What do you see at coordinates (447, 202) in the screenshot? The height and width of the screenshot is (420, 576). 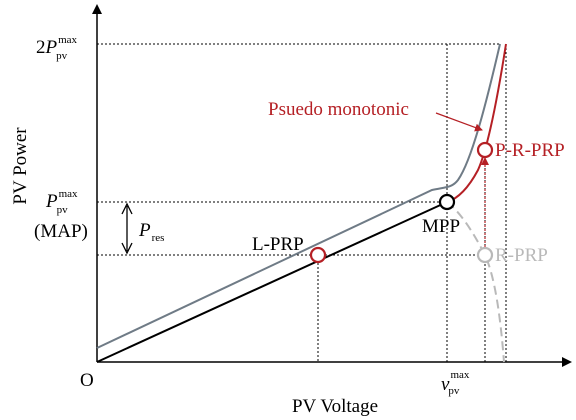 I see `mpp-marker` at bounding box center [447, 202].